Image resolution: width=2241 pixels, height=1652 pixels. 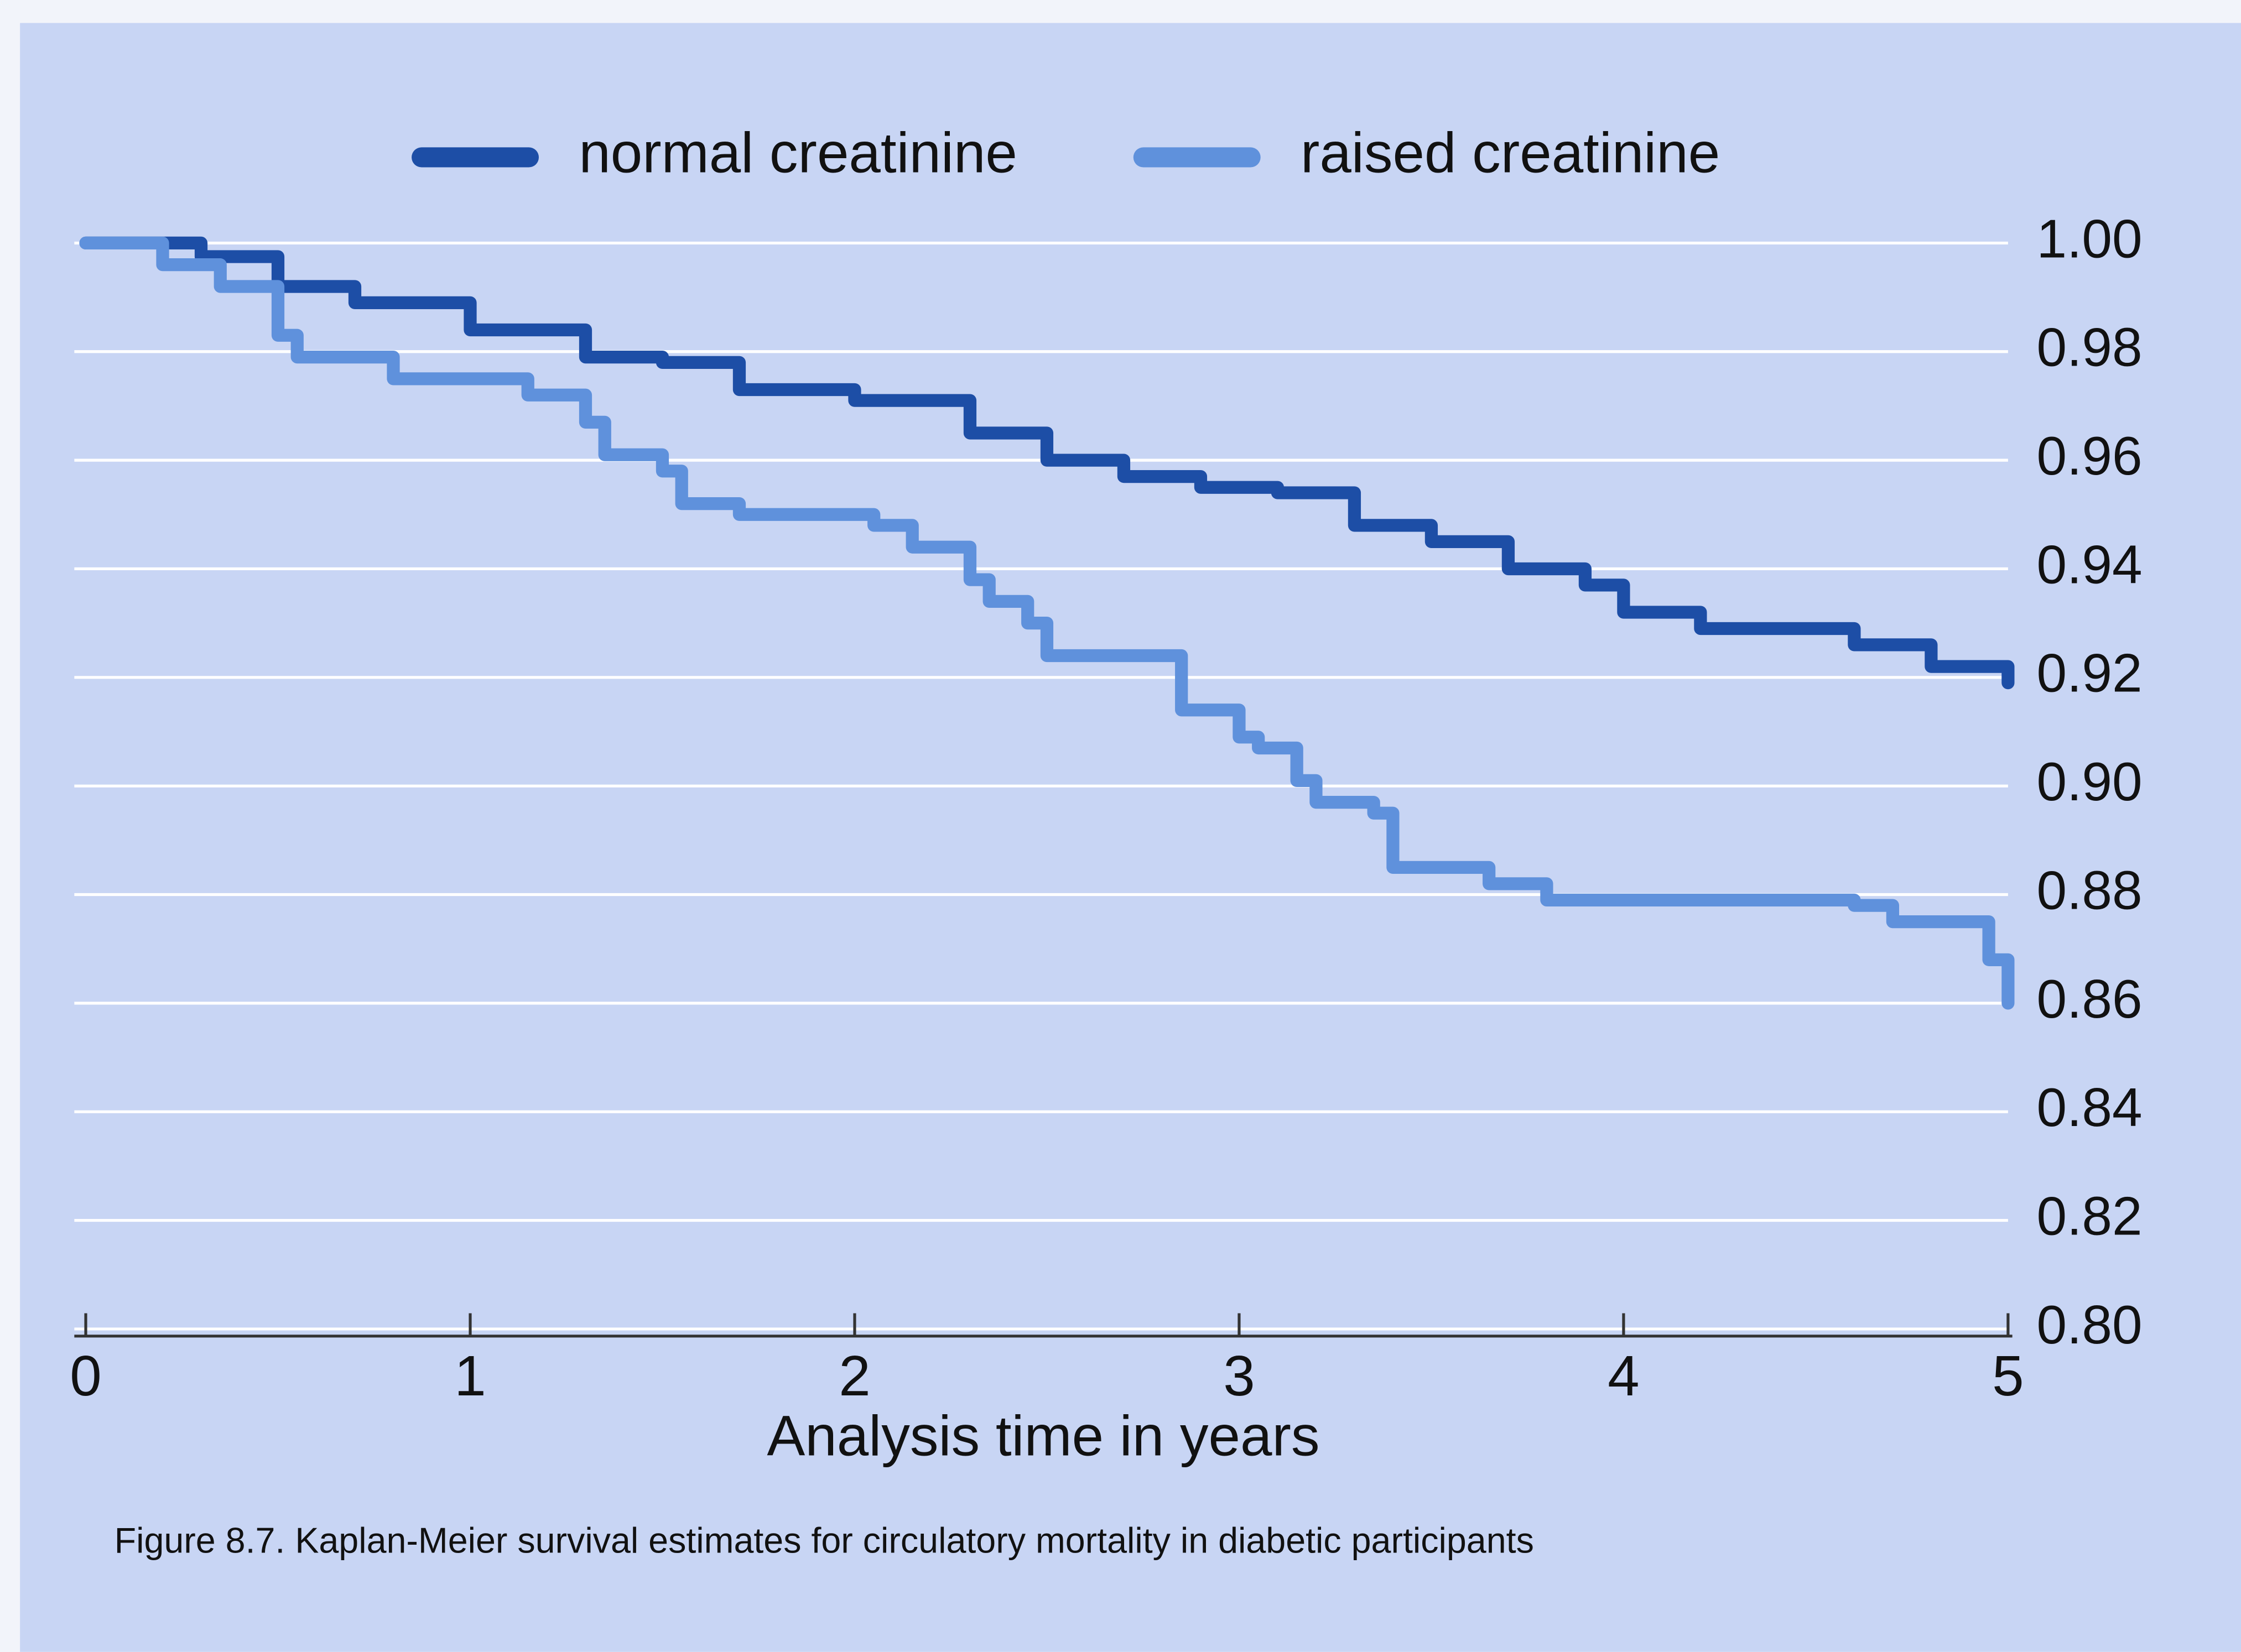 What do you see at coordinates (2090, 1215) in the screenshot?
I see `y-tick-label: 0.82` at bounding box center [2090, 1215].